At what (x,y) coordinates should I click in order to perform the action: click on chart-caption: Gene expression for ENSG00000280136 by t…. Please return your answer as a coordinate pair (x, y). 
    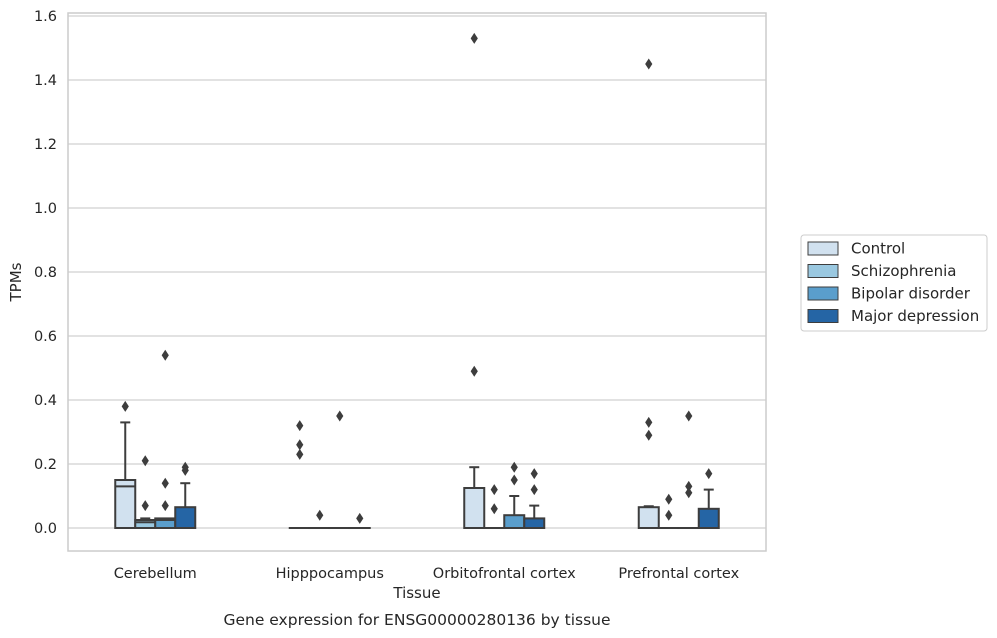
    Looking at the image, I should click on (416, 620).